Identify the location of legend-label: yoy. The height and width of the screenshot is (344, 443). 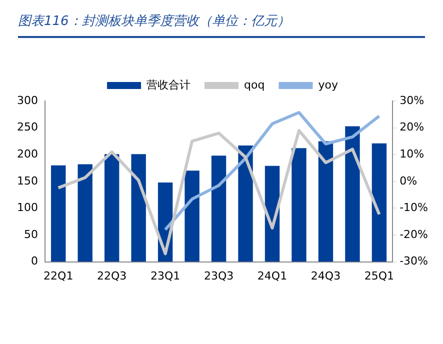
(328, 85).